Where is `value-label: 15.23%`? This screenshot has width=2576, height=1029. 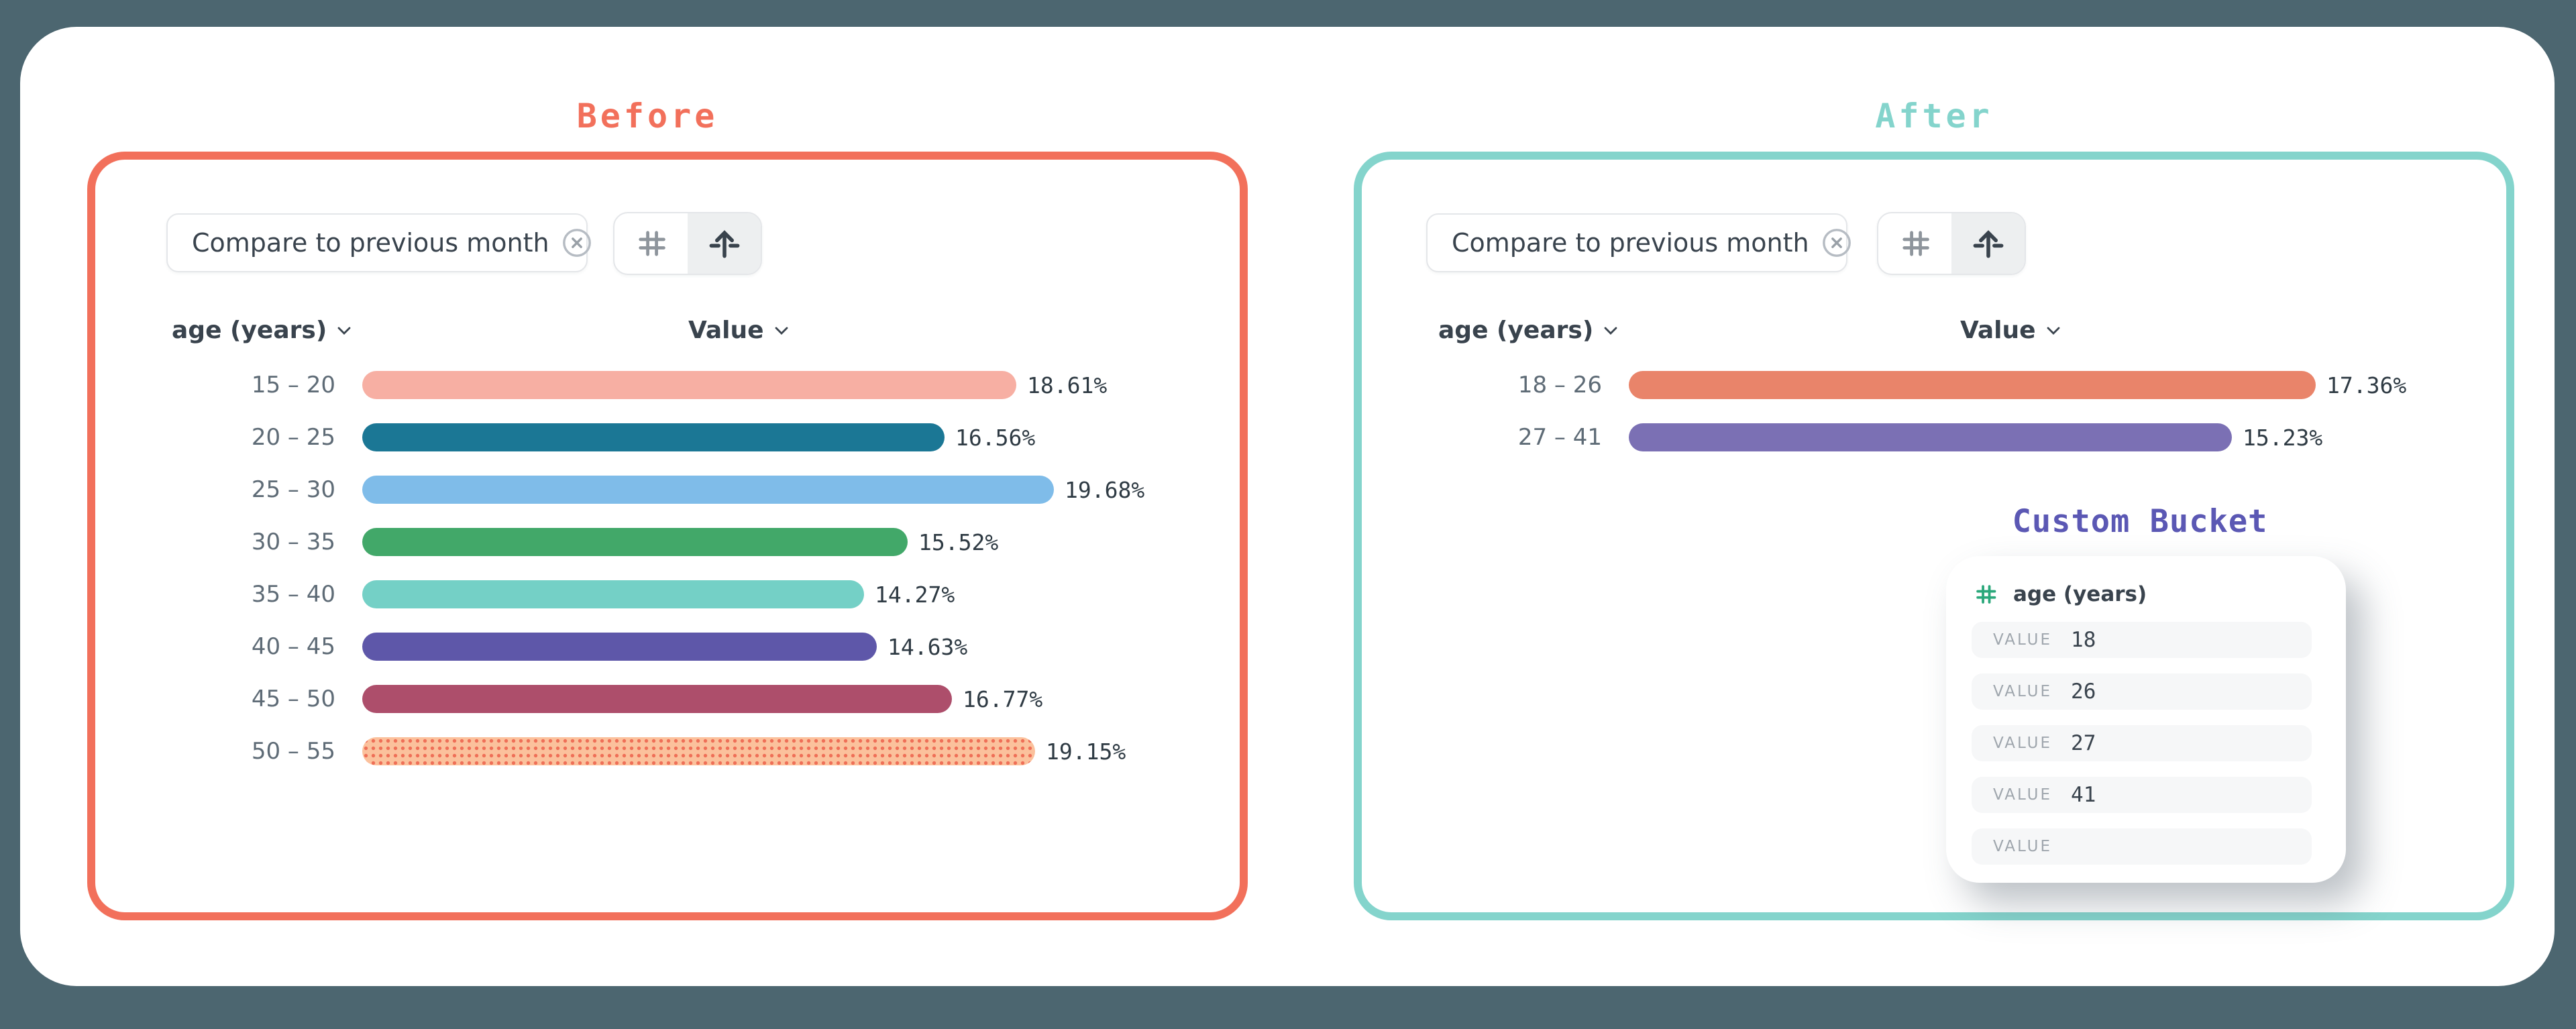 value-label: 15.23% is located at coordinates (2283, 437).